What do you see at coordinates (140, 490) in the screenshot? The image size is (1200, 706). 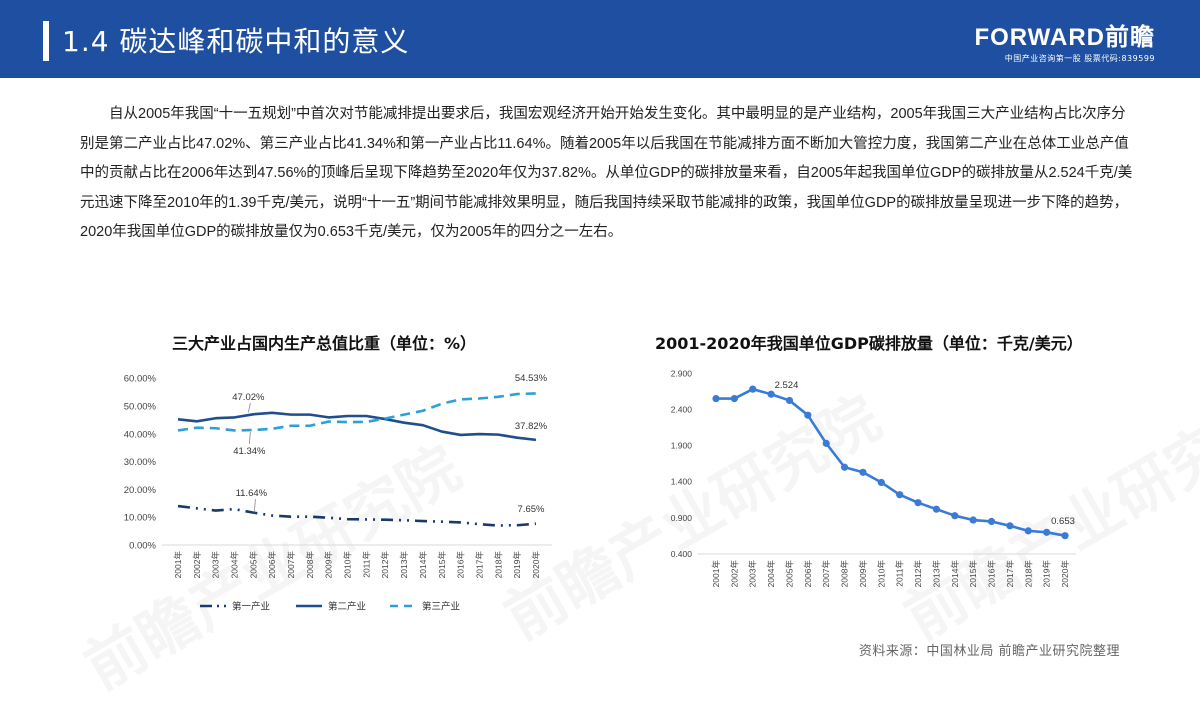 I see `y-tick-label: 20.00%` at bounding box center [140, 490].